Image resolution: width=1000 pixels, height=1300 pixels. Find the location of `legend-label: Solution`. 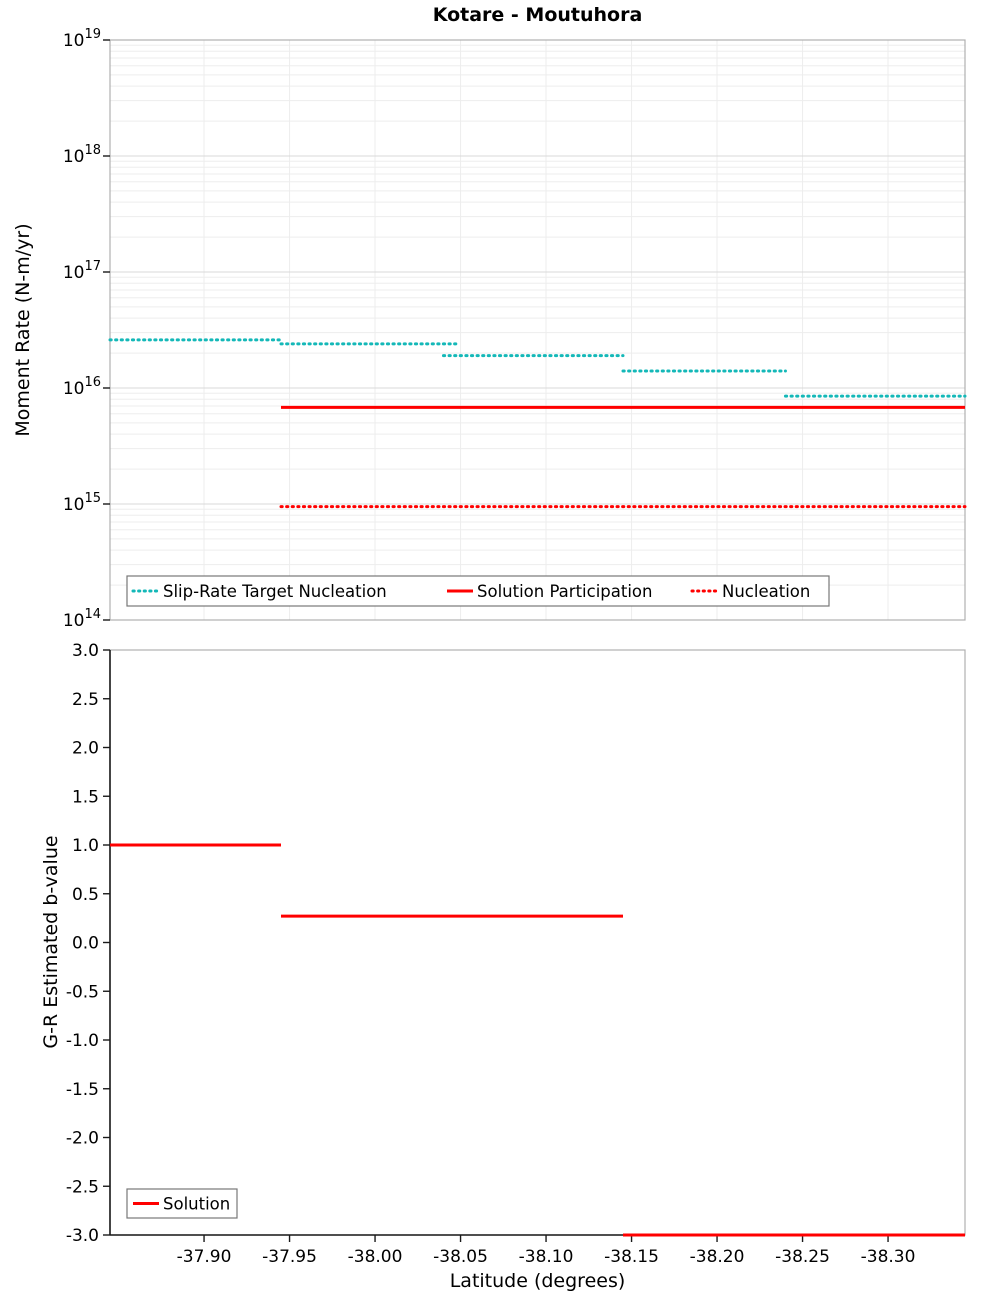

legend-label: Solution is located at coordinates (196, 1204).